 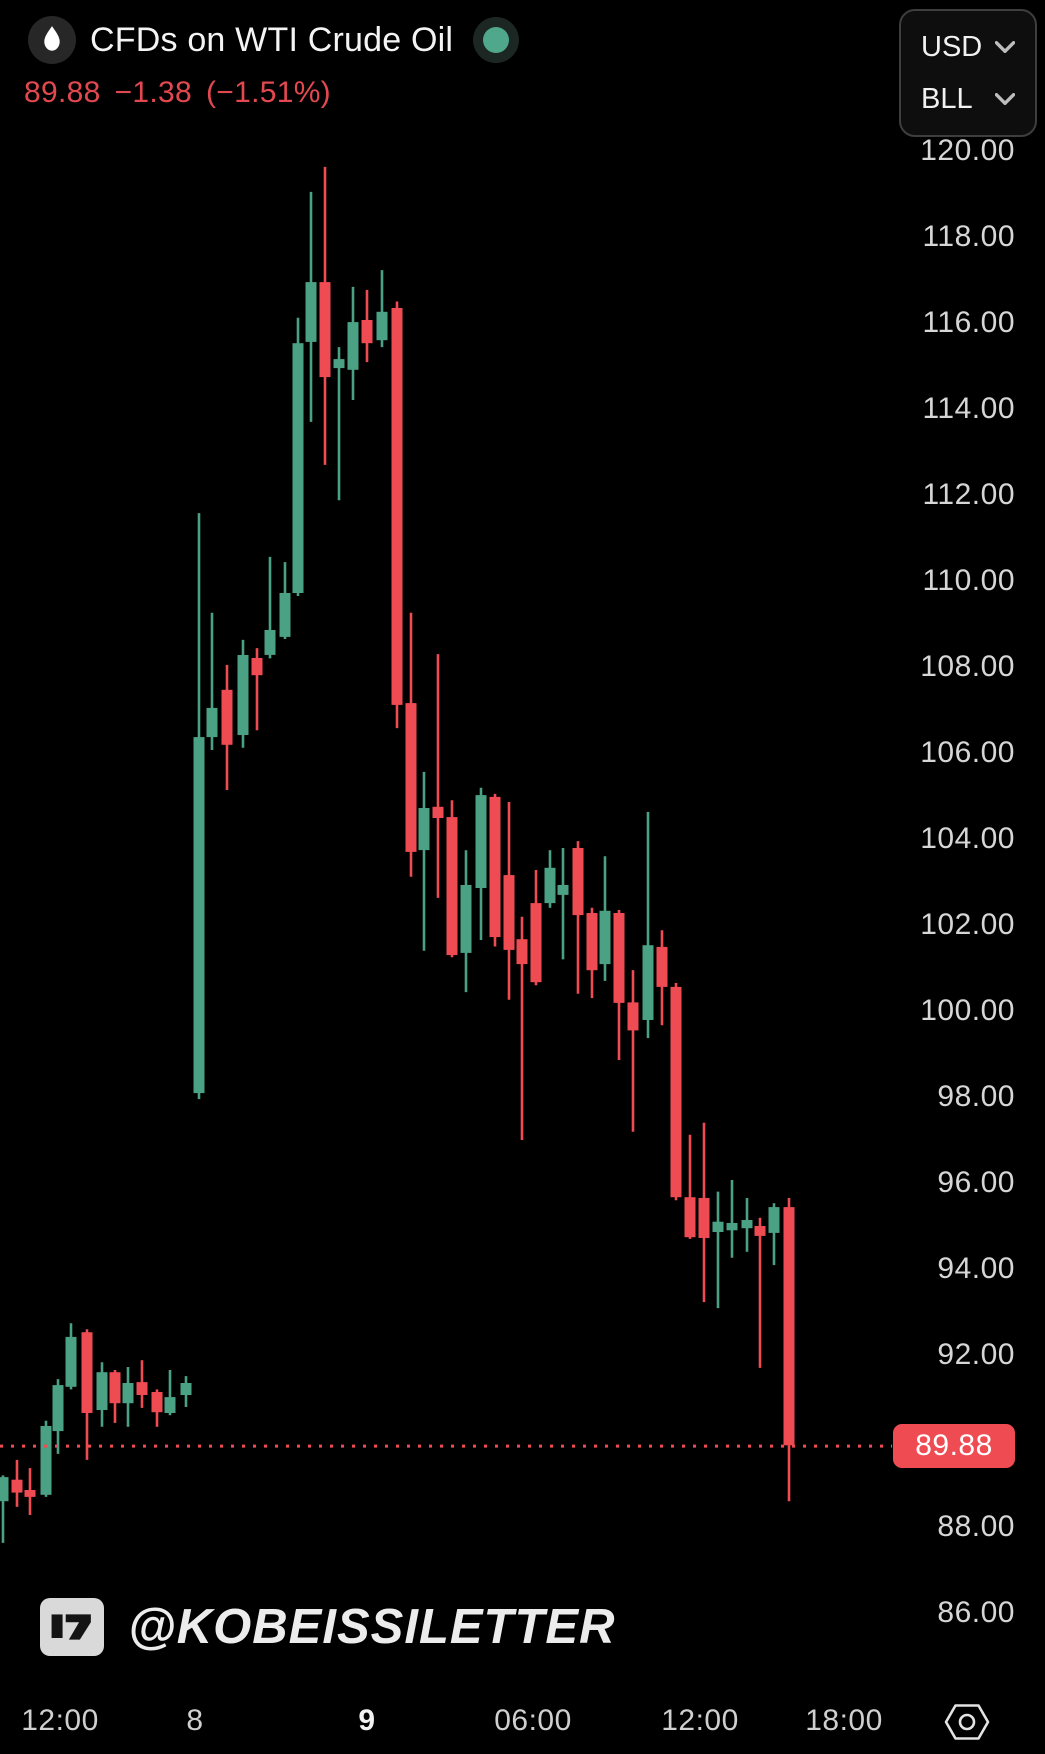 I want to click on last-price-badge: 89.88, so click(x=954, y=1446).